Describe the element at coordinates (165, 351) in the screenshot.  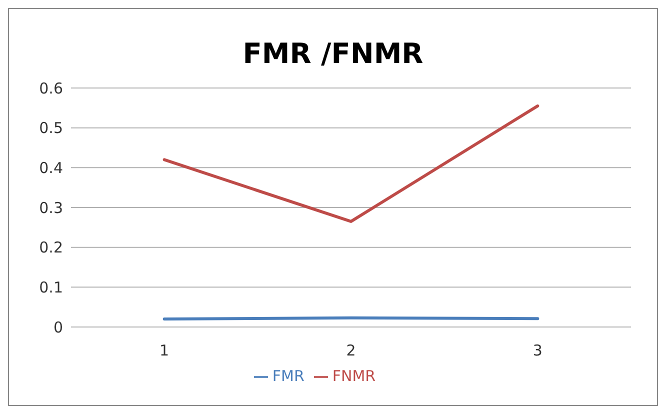
I see `x-tick-label: 1` at that location.